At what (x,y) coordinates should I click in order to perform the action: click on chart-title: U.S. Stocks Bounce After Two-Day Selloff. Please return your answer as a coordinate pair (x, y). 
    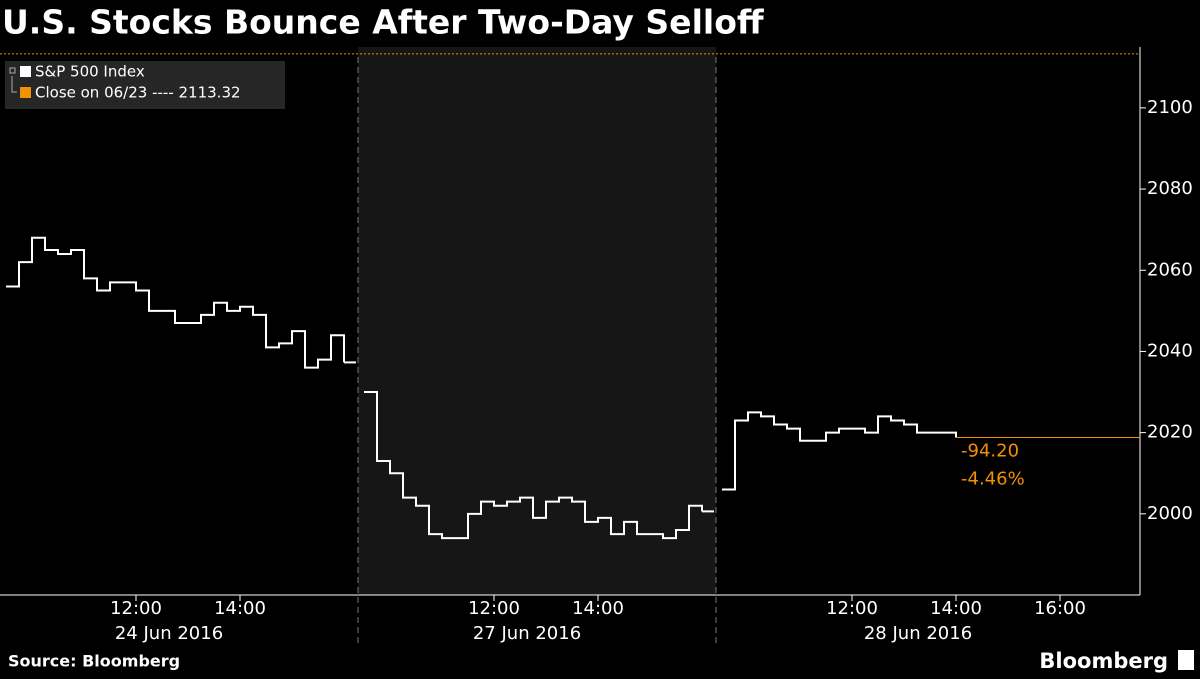
    Looking at the image, I should click on (383, 22).